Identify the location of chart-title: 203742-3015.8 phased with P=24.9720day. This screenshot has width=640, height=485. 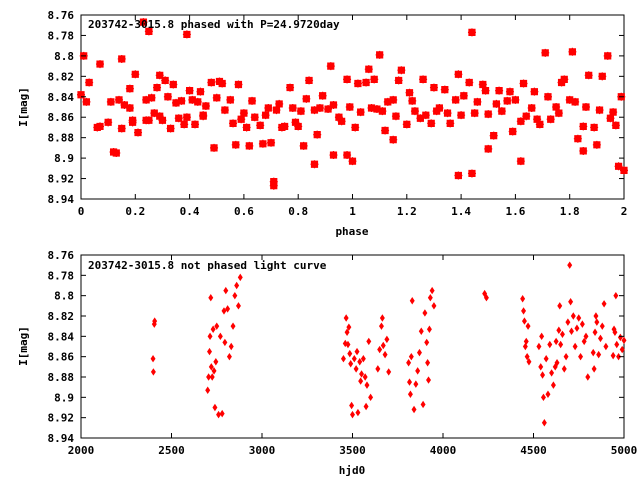
(214, 24).